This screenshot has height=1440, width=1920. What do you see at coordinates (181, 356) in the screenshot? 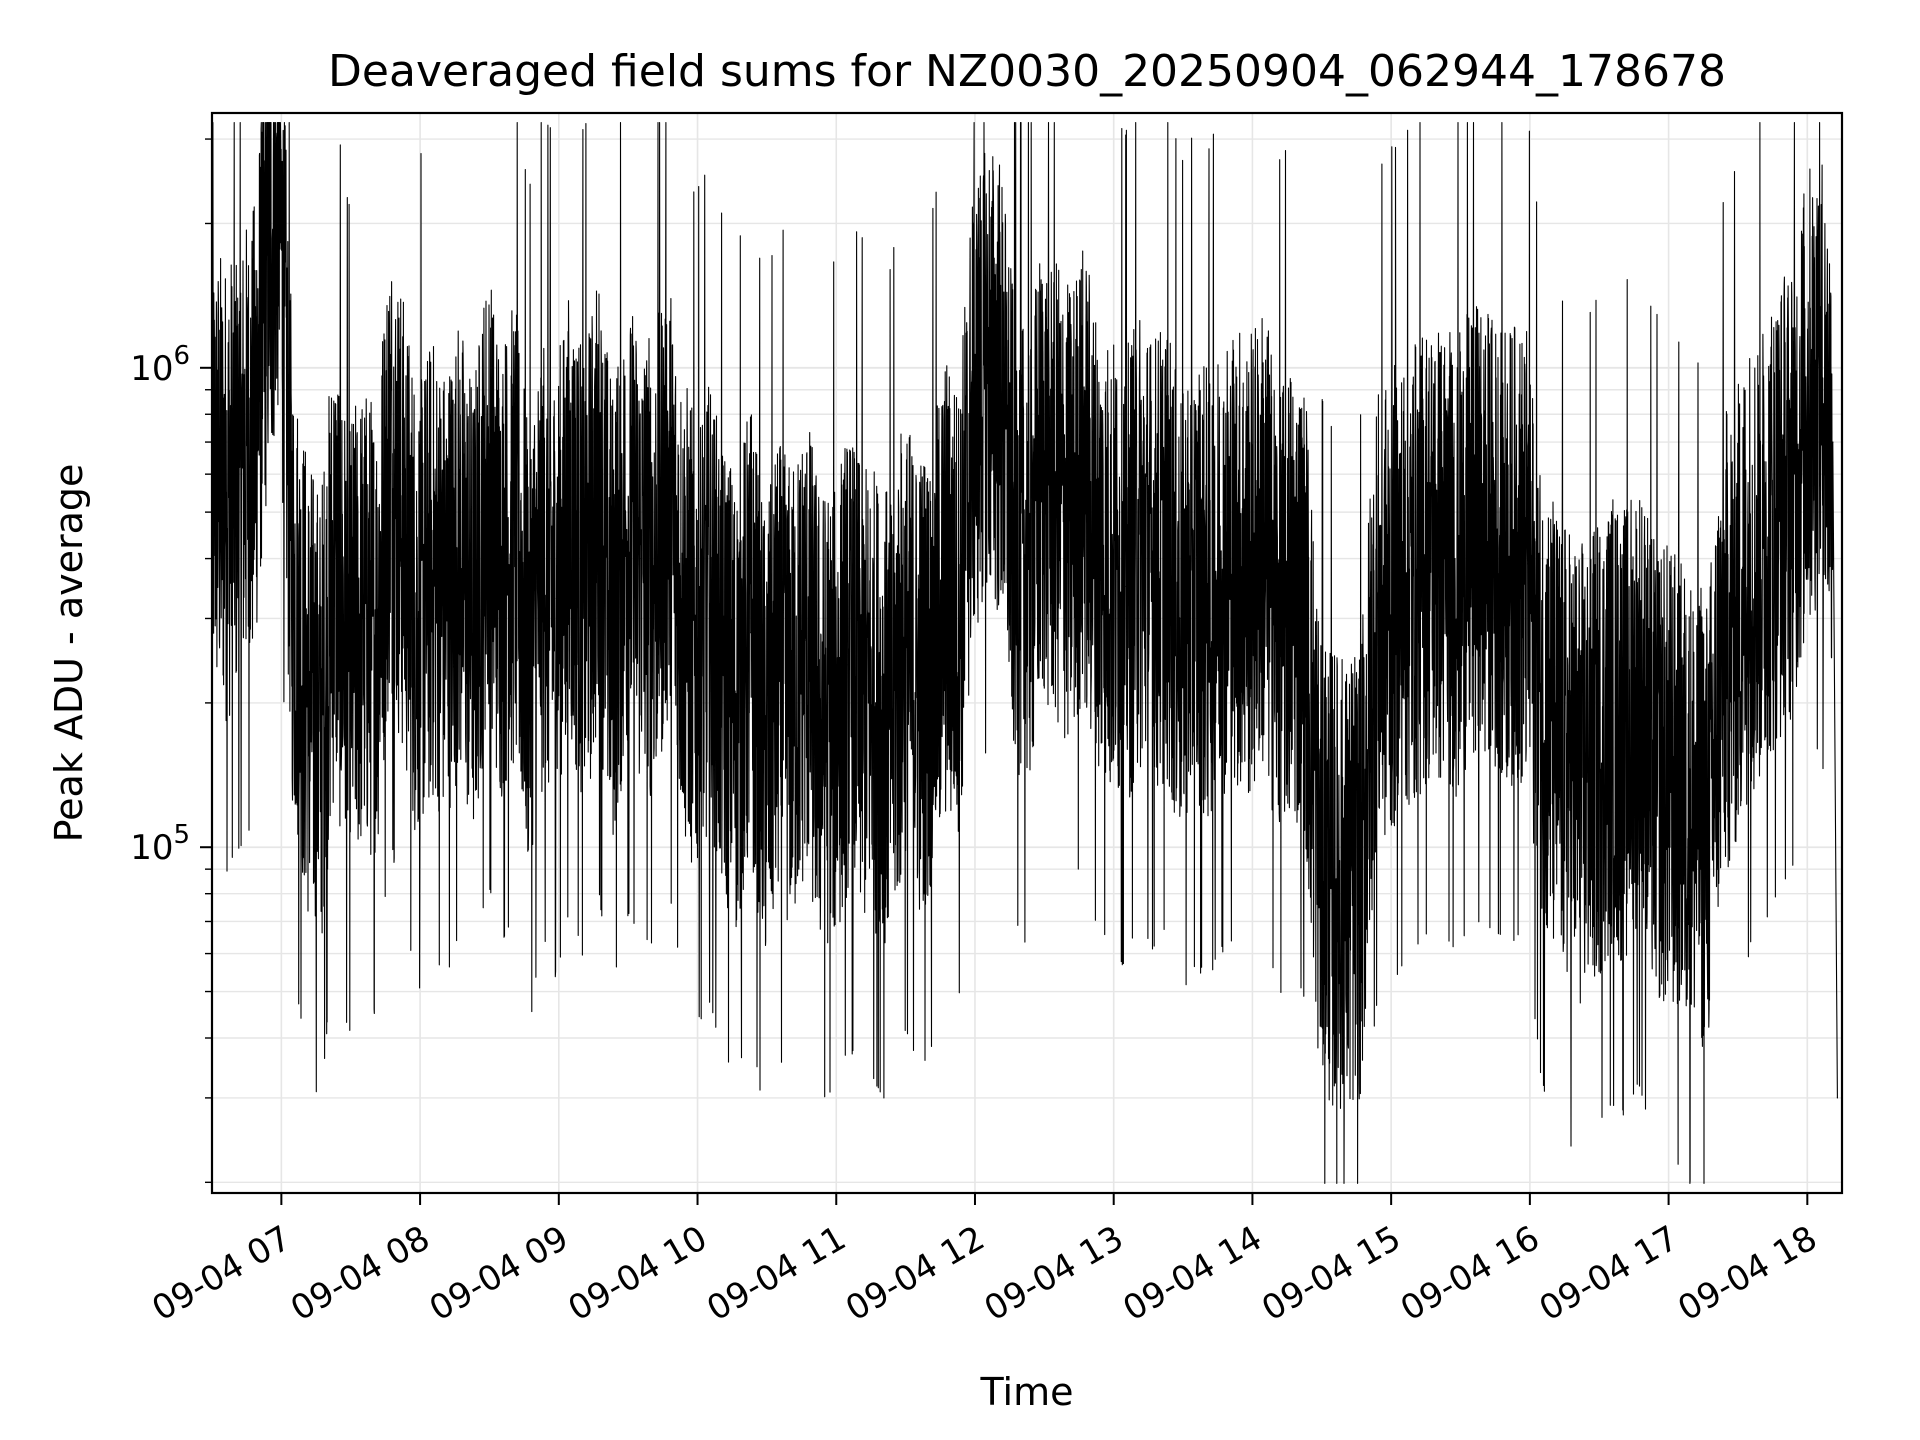
I see `y-tick-exponent: 6` at bounding box center [181, 356].